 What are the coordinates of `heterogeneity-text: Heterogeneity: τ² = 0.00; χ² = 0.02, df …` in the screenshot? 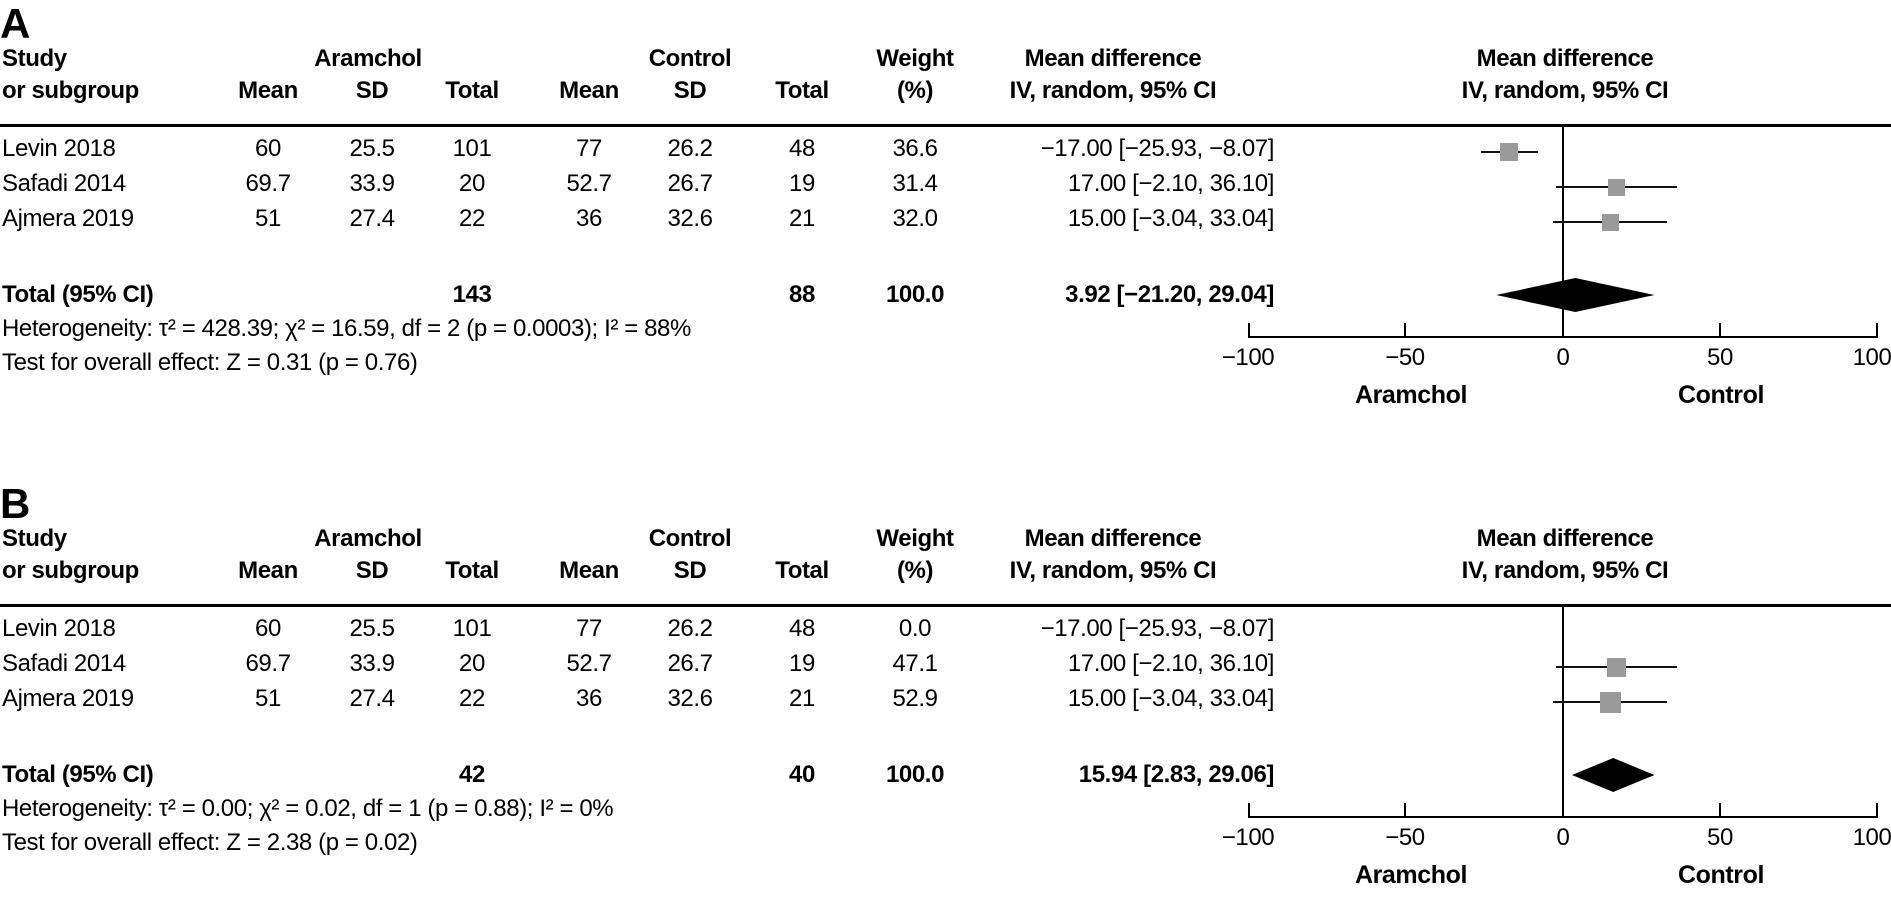 It's located at (308, 808).